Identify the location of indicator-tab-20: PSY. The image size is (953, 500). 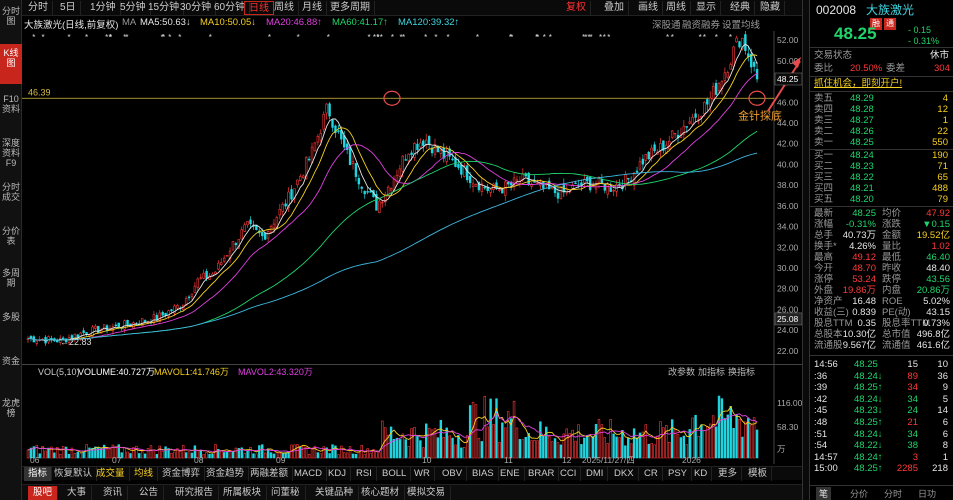
(678, 474).